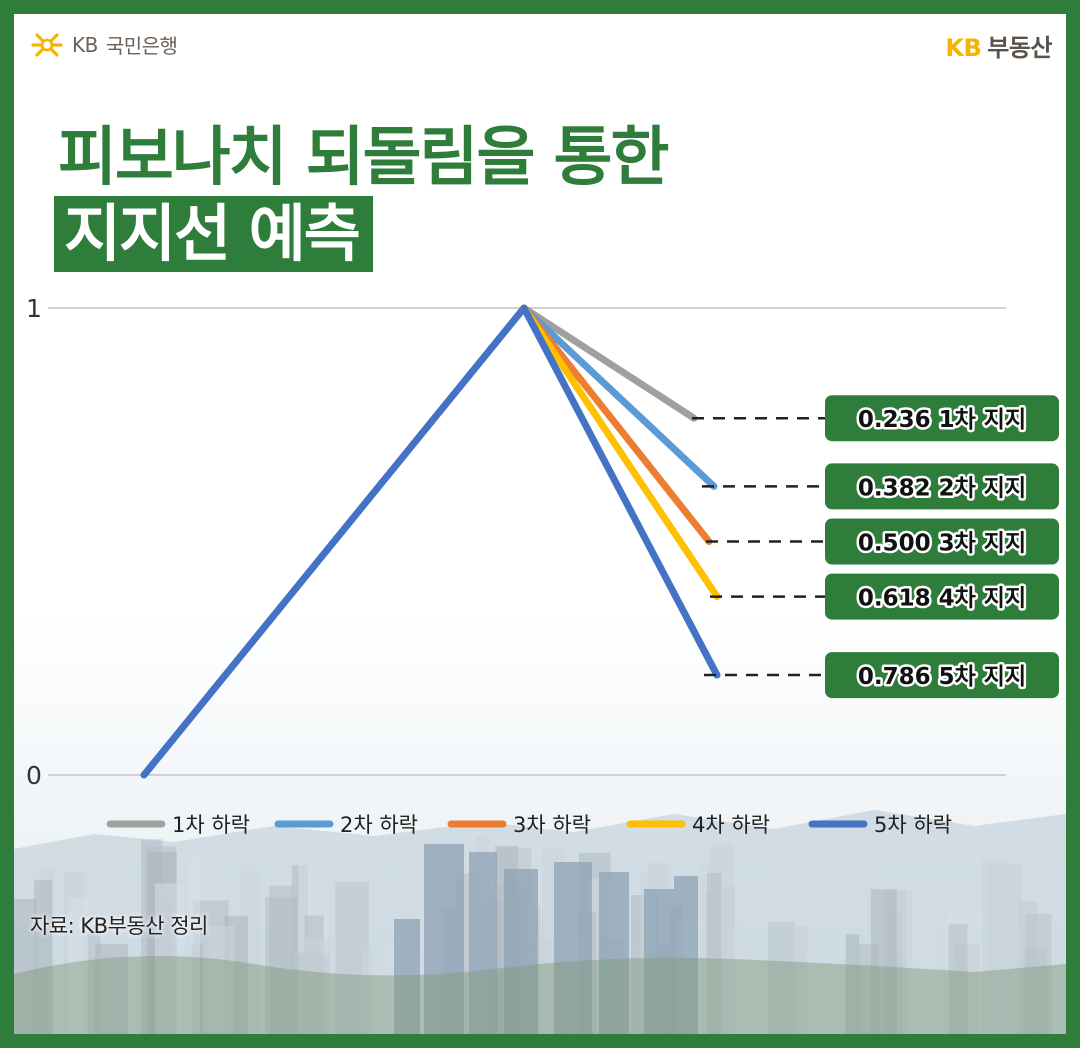 The width and height of the screenshot is (1080, 1048). I want to click on legend-item-2: 2차 하락, so click(346, 825).